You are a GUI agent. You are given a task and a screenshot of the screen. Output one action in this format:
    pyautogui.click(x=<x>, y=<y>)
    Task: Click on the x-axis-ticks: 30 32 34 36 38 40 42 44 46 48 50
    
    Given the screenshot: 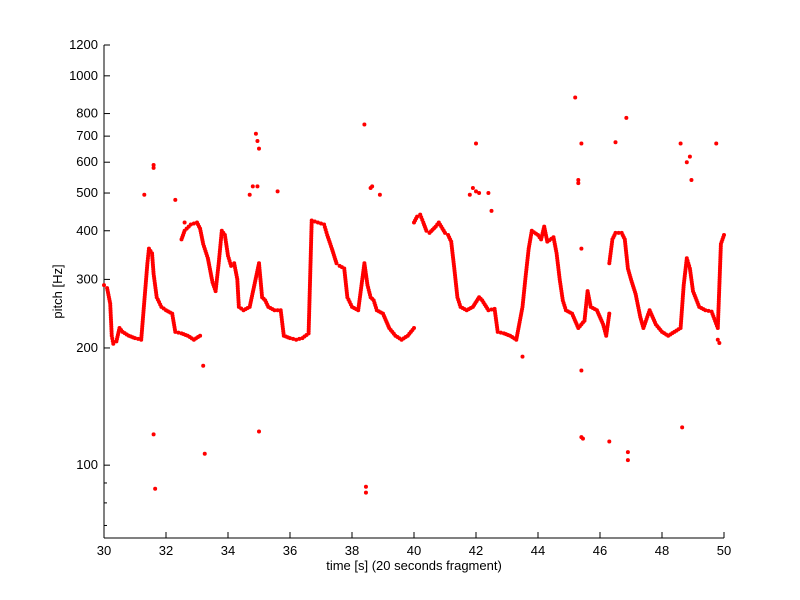 What is the action you would take?
    pyautogui.click(x=414, y=545)
    